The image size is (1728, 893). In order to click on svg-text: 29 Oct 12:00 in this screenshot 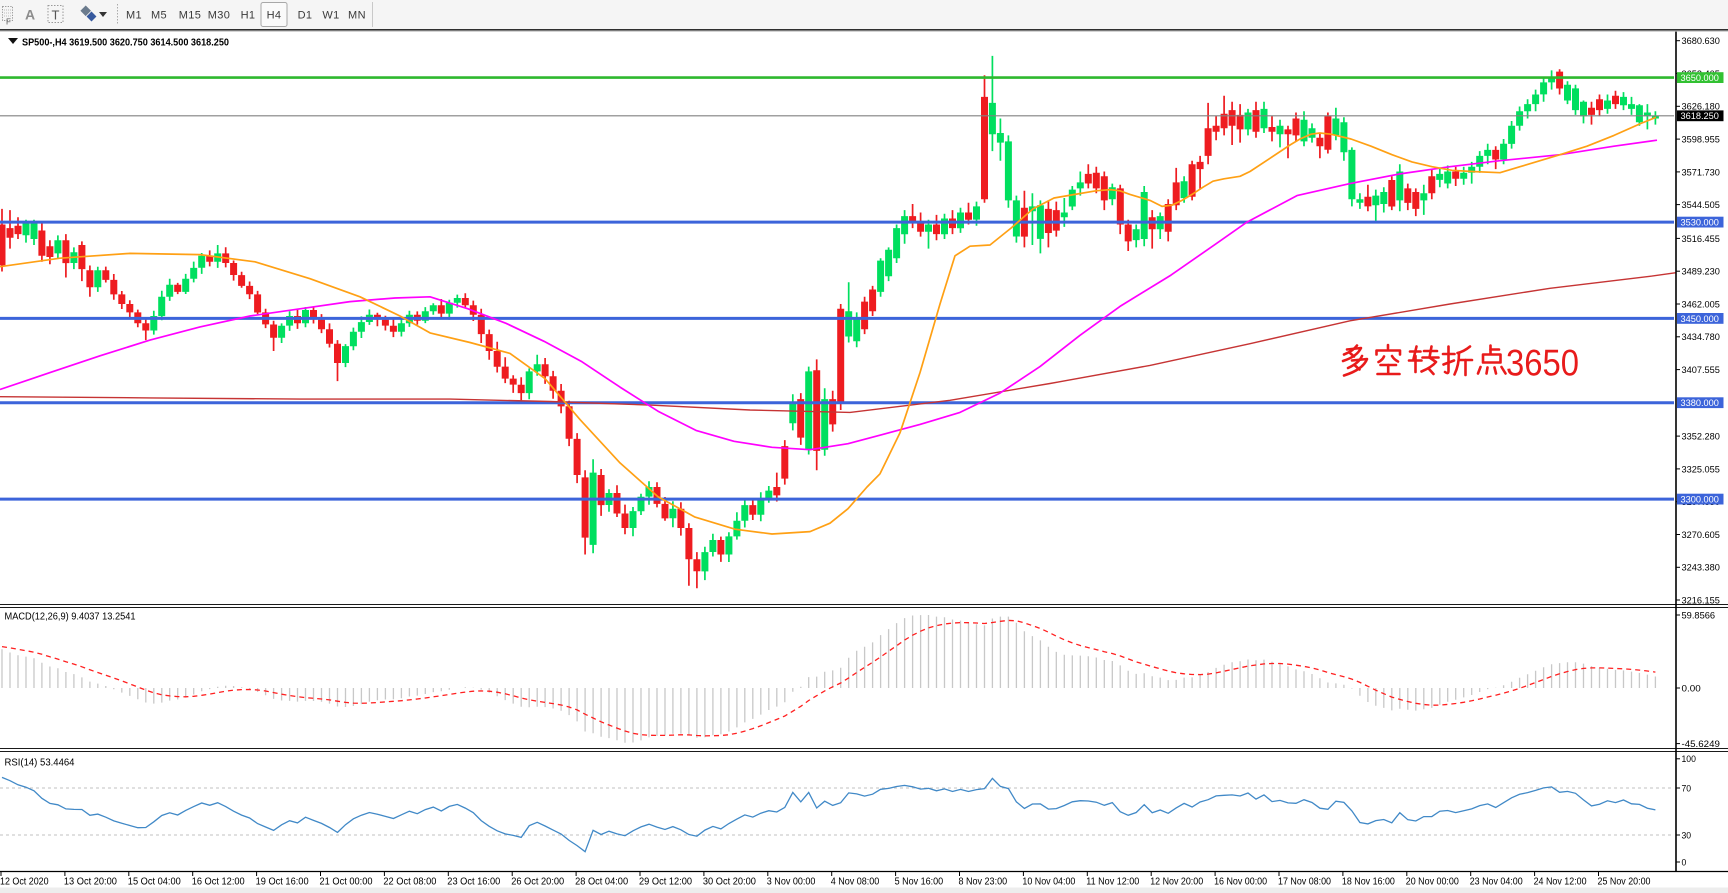, I will do `click(665, 882)`.